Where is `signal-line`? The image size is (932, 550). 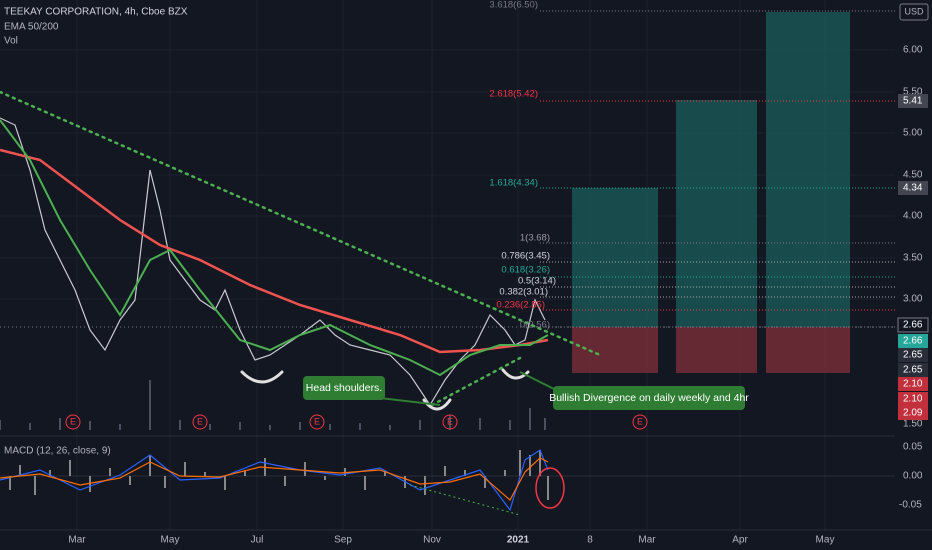
signal-line is located at coordinates (274, 479).